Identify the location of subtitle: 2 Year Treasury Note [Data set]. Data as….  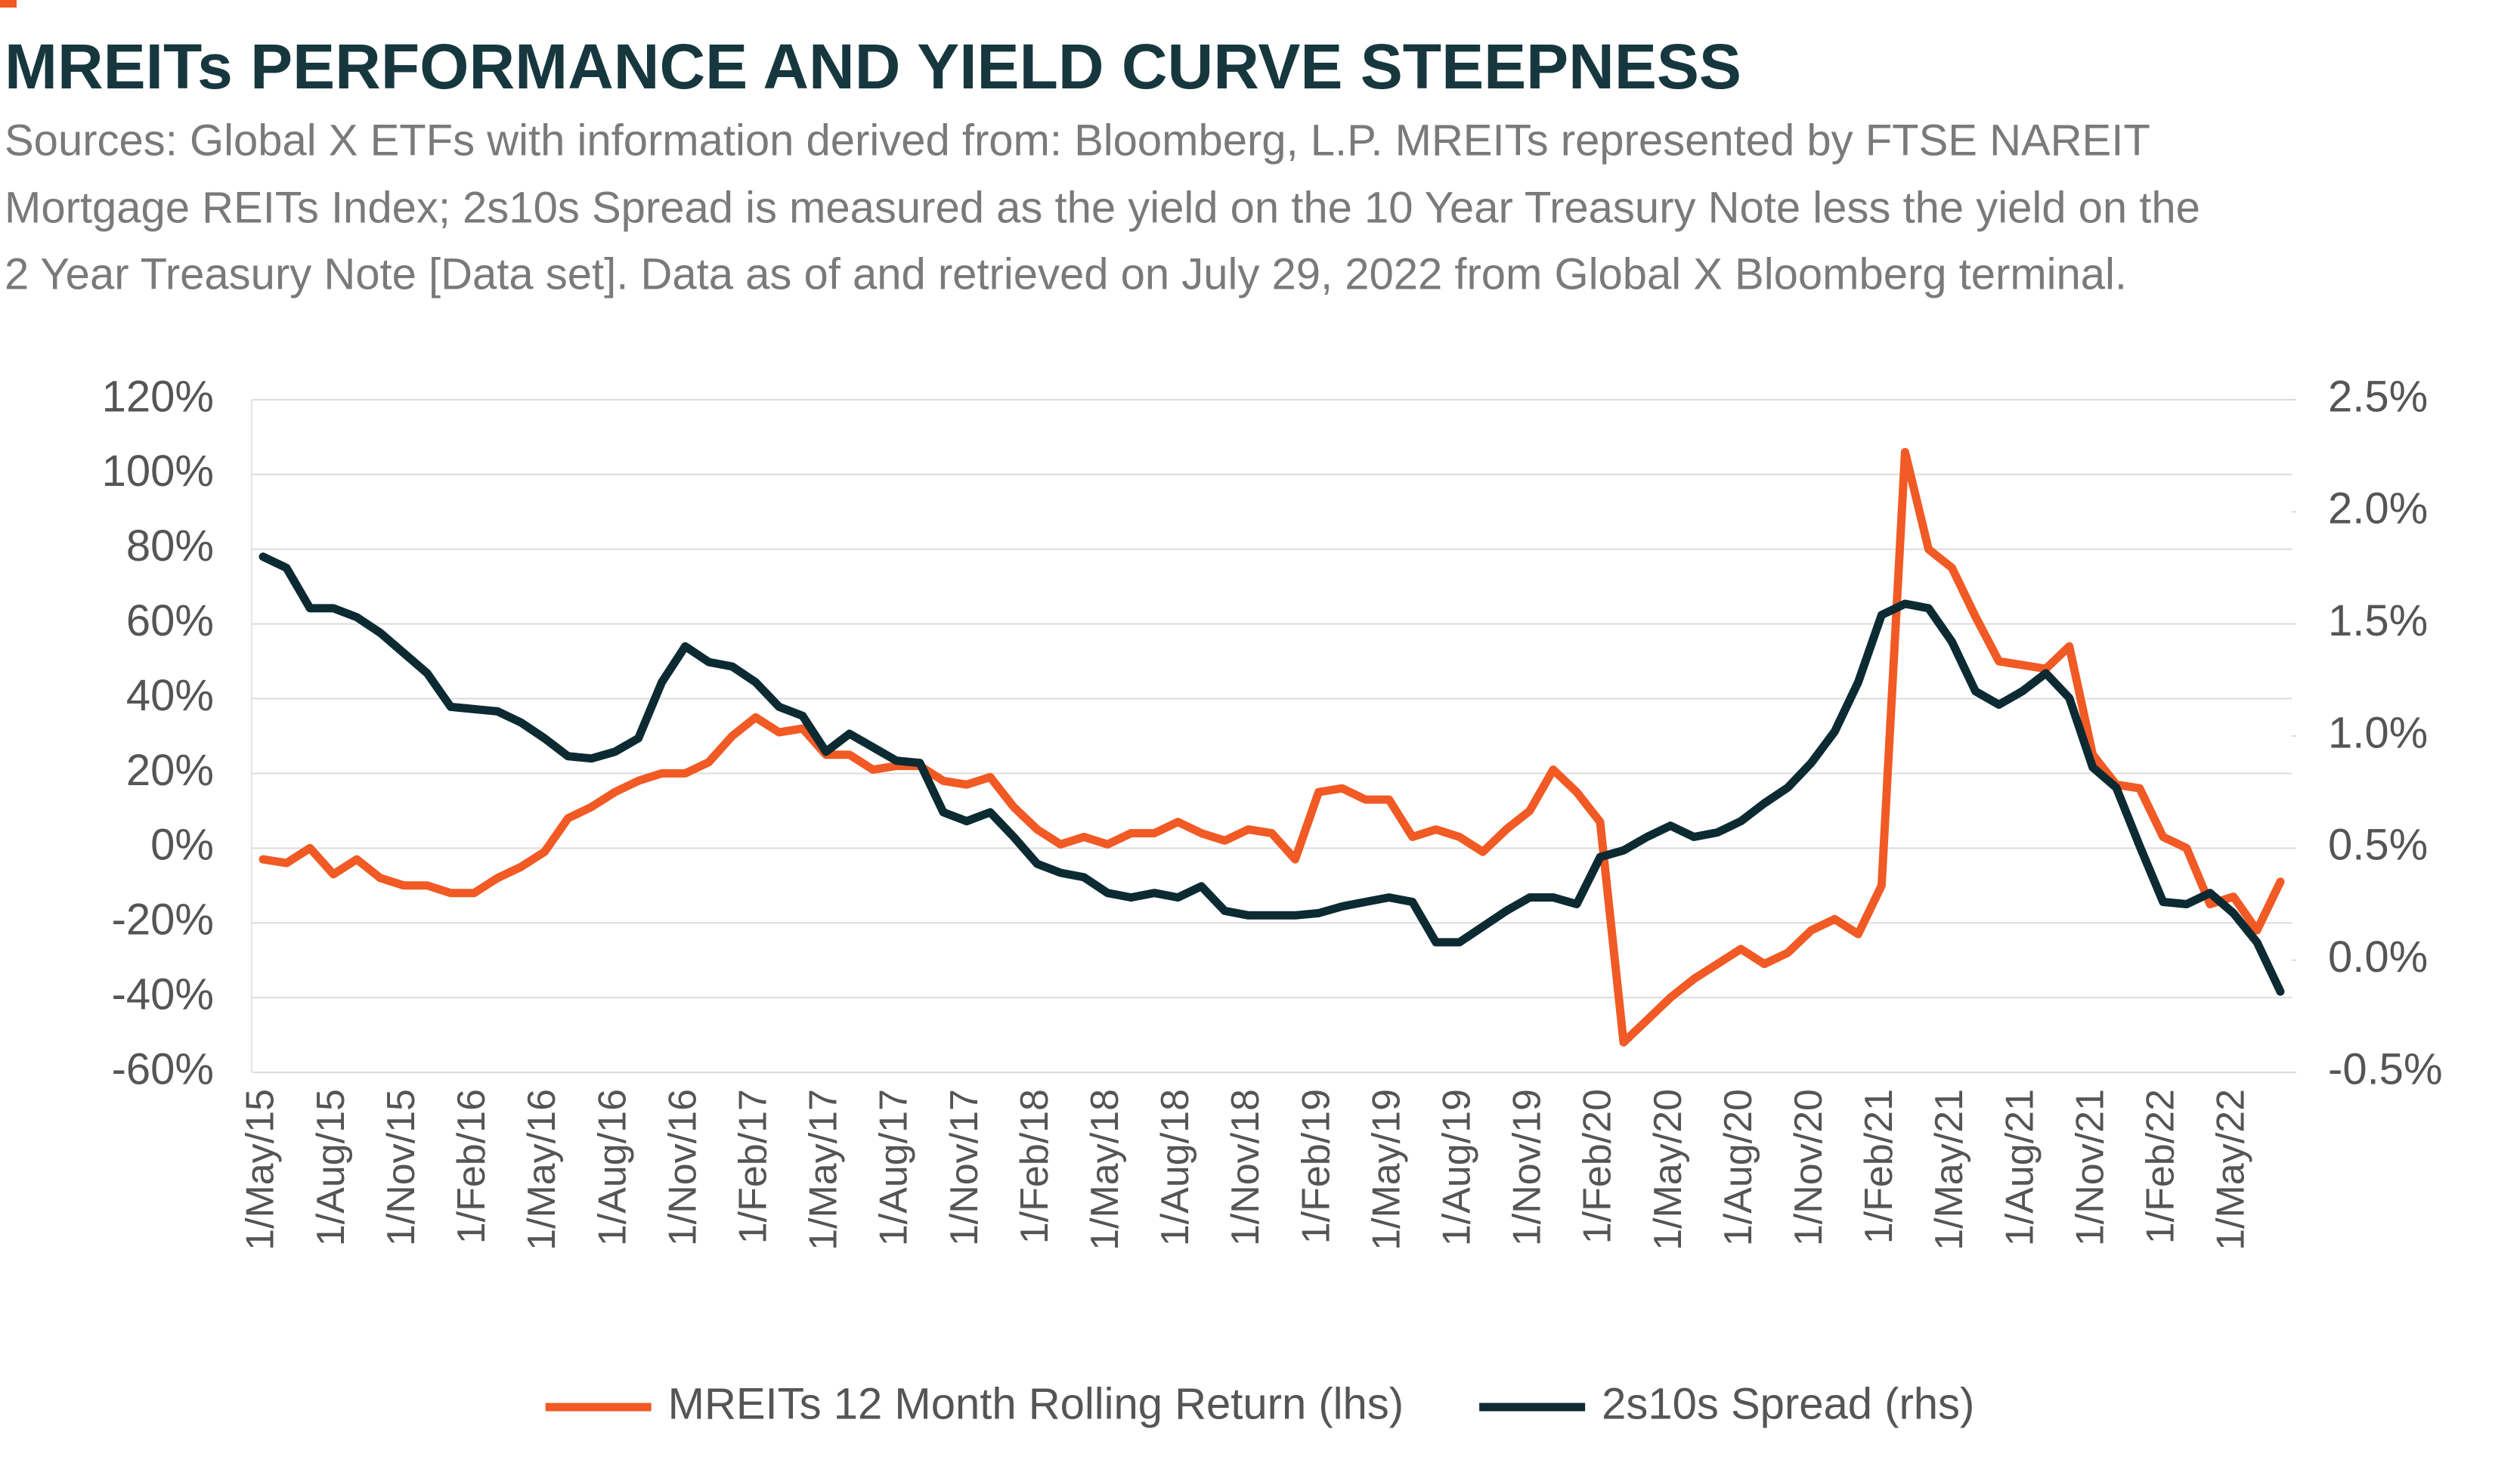
(1066, 273).